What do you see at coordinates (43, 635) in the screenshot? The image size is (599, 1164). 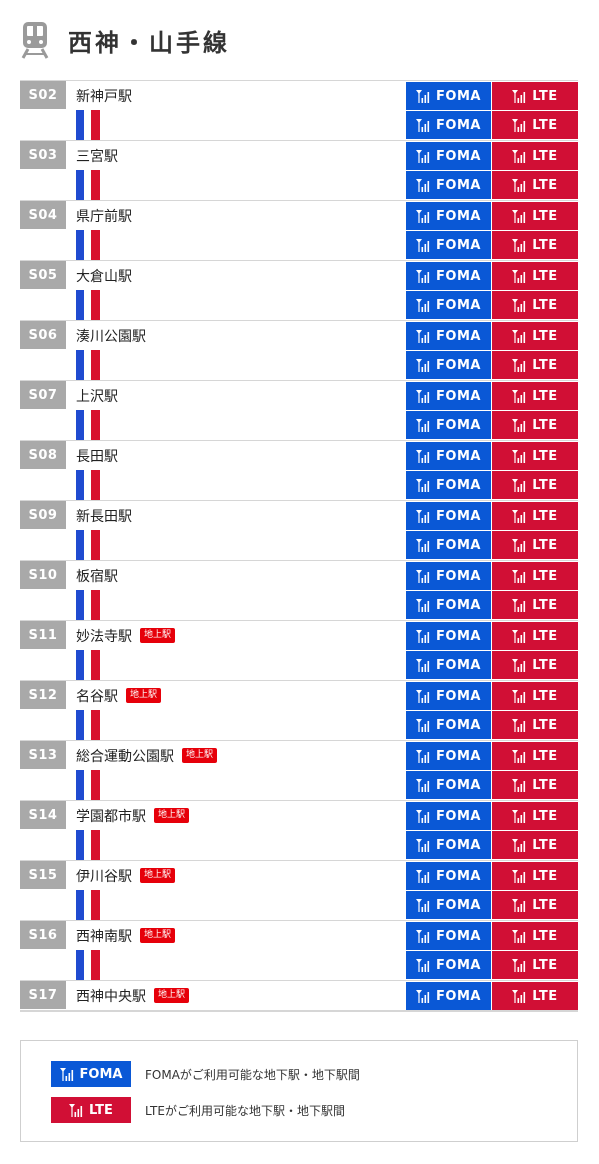 I see `station-code: S11` at bounding box center [43, 635].